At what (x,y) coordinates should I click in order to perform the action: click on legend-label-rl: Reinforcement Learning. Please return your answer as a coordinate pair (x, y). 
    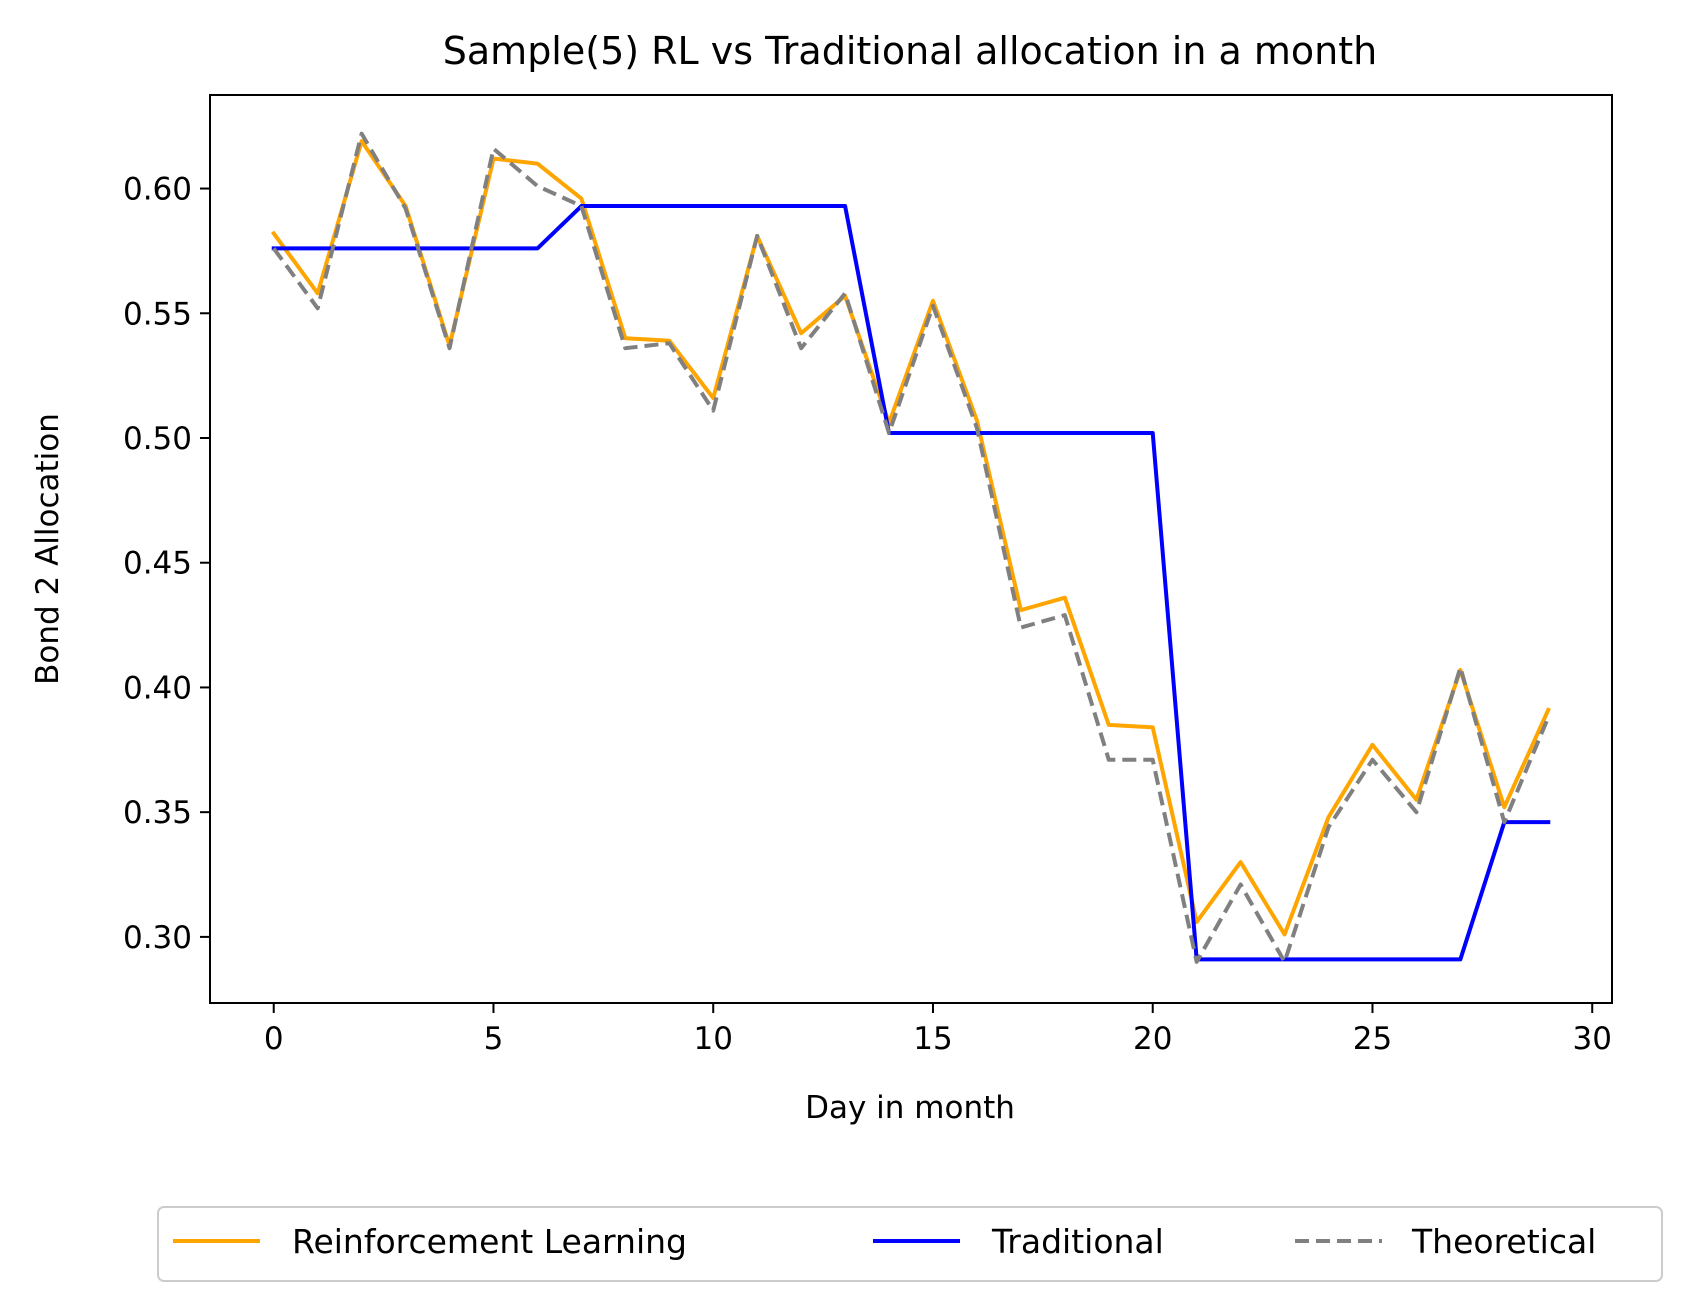
    Looking at the image, I should click on (489, 1241).